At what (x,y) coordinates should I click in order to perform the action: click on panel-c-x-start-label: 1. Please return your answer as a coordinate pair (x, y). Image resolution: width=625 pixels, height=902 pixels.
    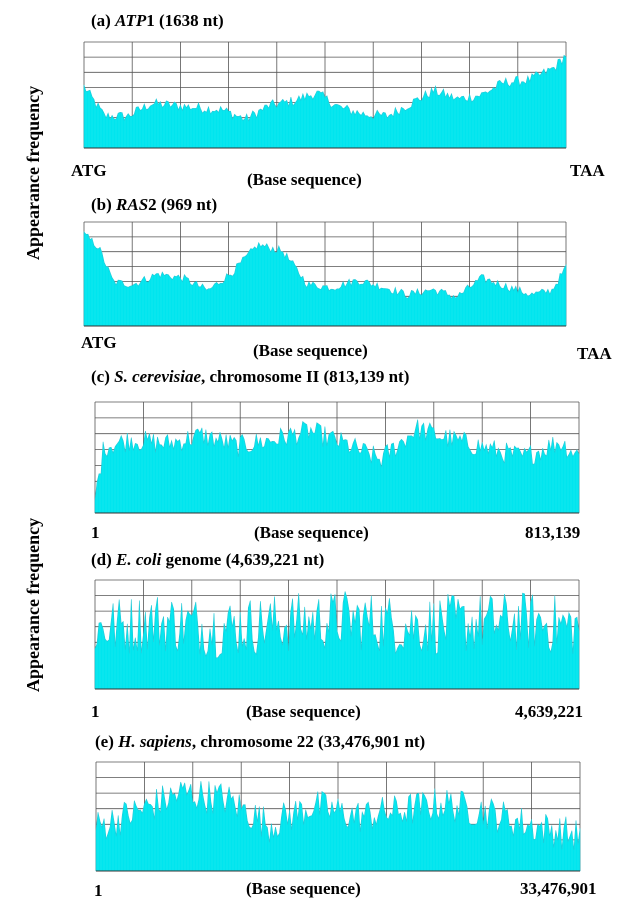
    Looking at the image, I should click on (95, 532).